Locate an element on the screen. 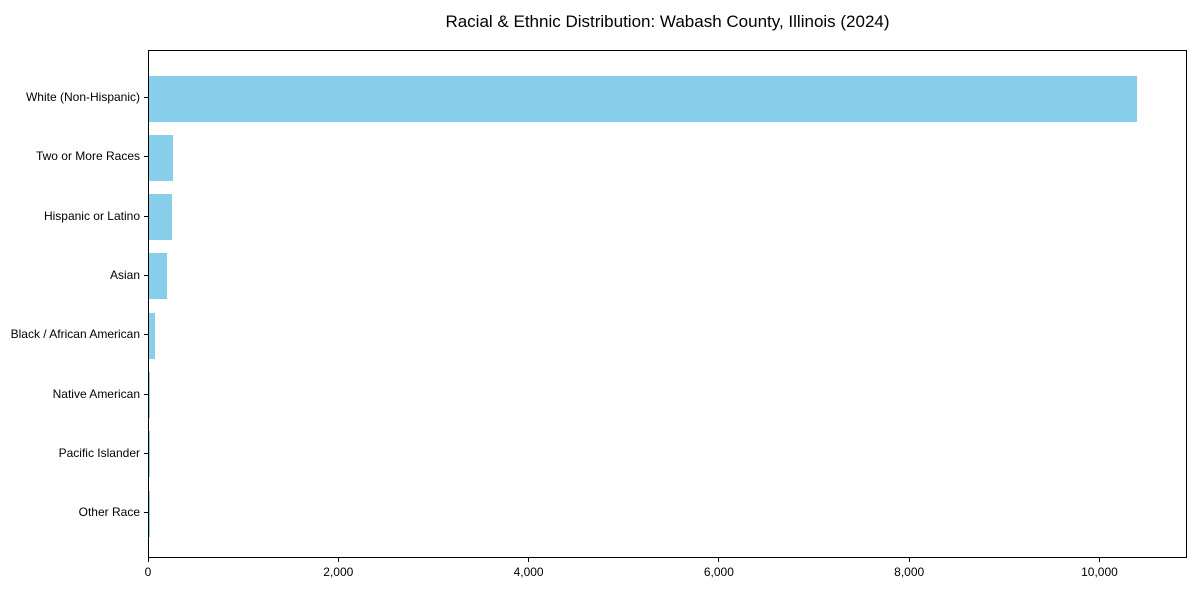  x-tick-label-6000: 6,000 is located at coordinates (718, 572).